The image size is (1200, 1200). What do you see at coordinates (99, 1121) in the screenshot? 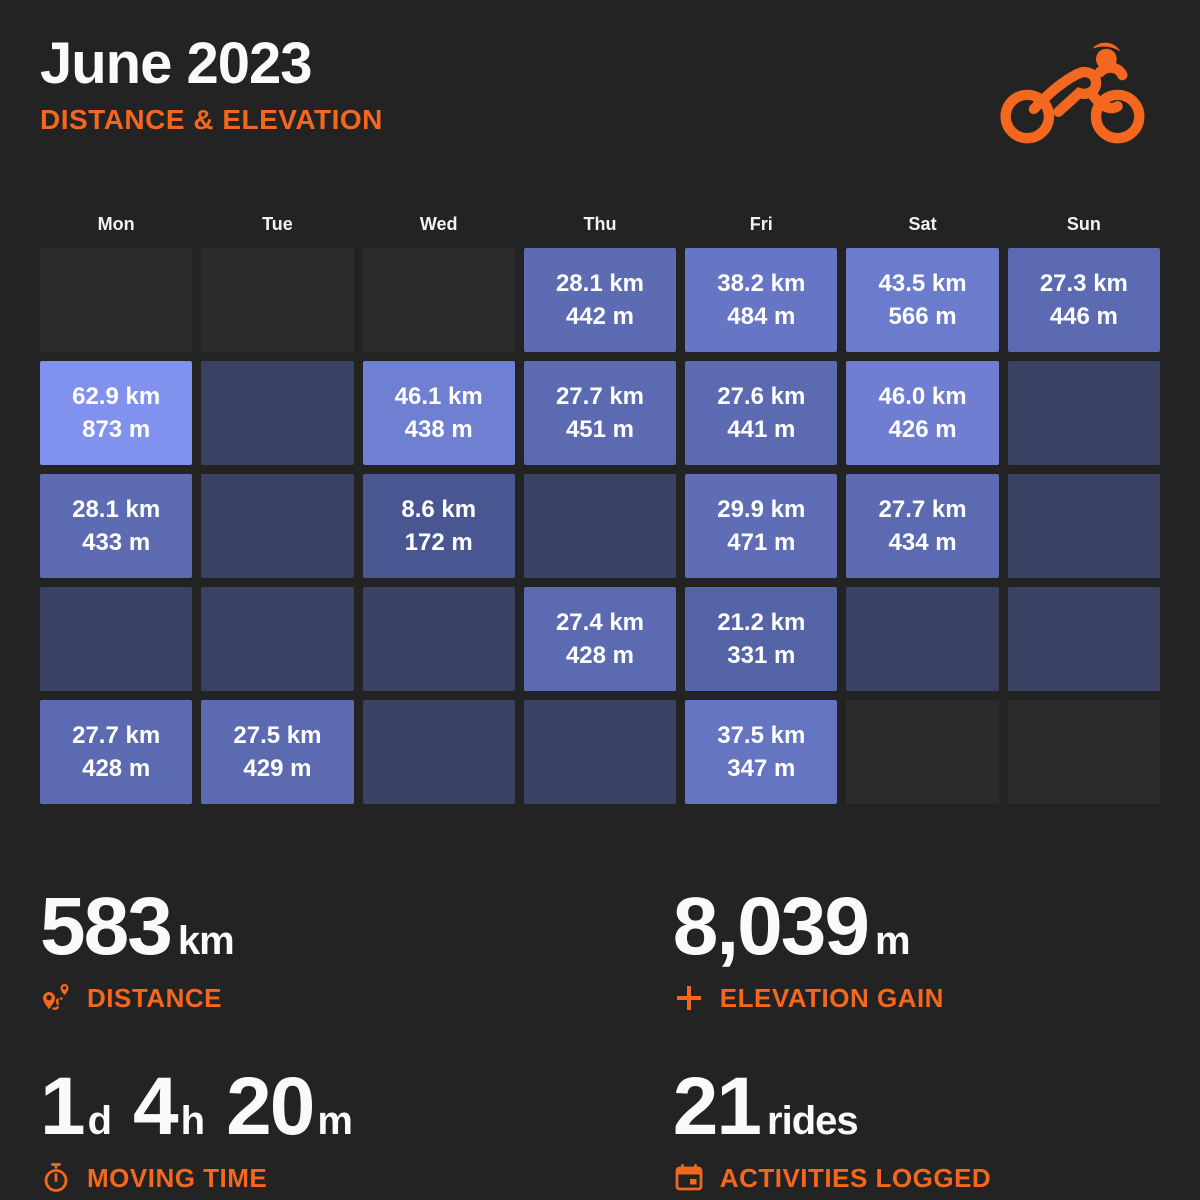
I see `moving-time-days-unit: d` at bounding box center [99, 1121].